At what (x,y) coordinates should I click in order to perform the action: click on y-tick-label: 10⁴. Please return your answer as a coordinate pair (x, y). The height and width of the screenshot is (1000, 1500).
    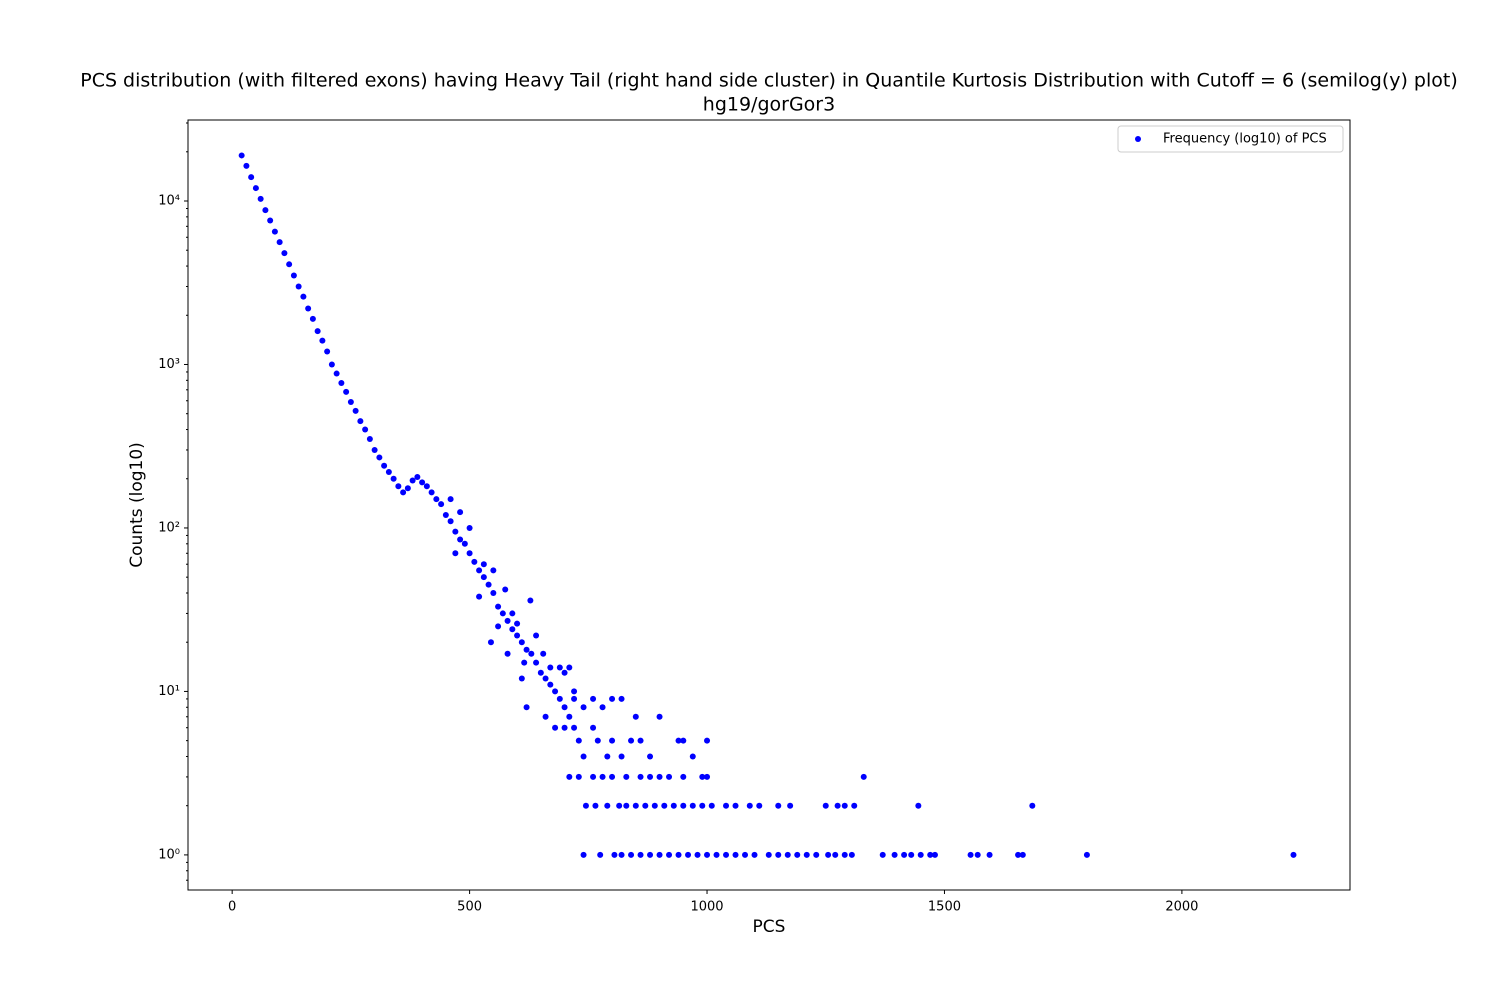
    Looking at the image, I should click on (169, 201).